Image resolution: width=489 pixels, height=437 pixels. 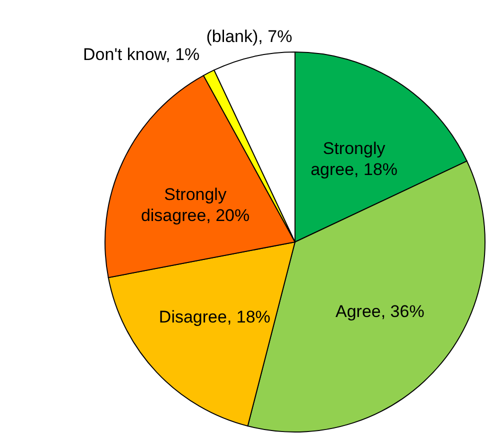 I want to click on slice-label: Disagree, 18%, so click(x=214, y=316).